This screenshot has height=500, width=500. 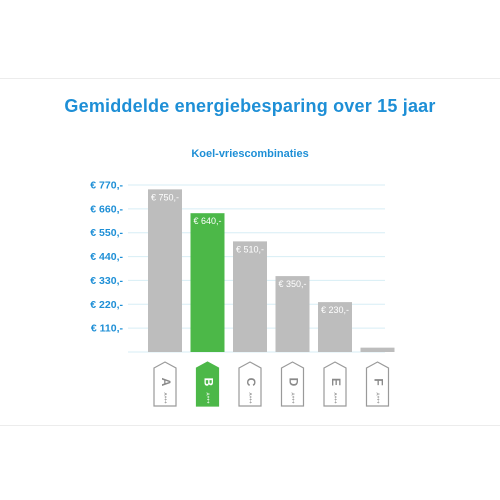 I want to click on energy-class-label: A, so click(x=166, y=382).